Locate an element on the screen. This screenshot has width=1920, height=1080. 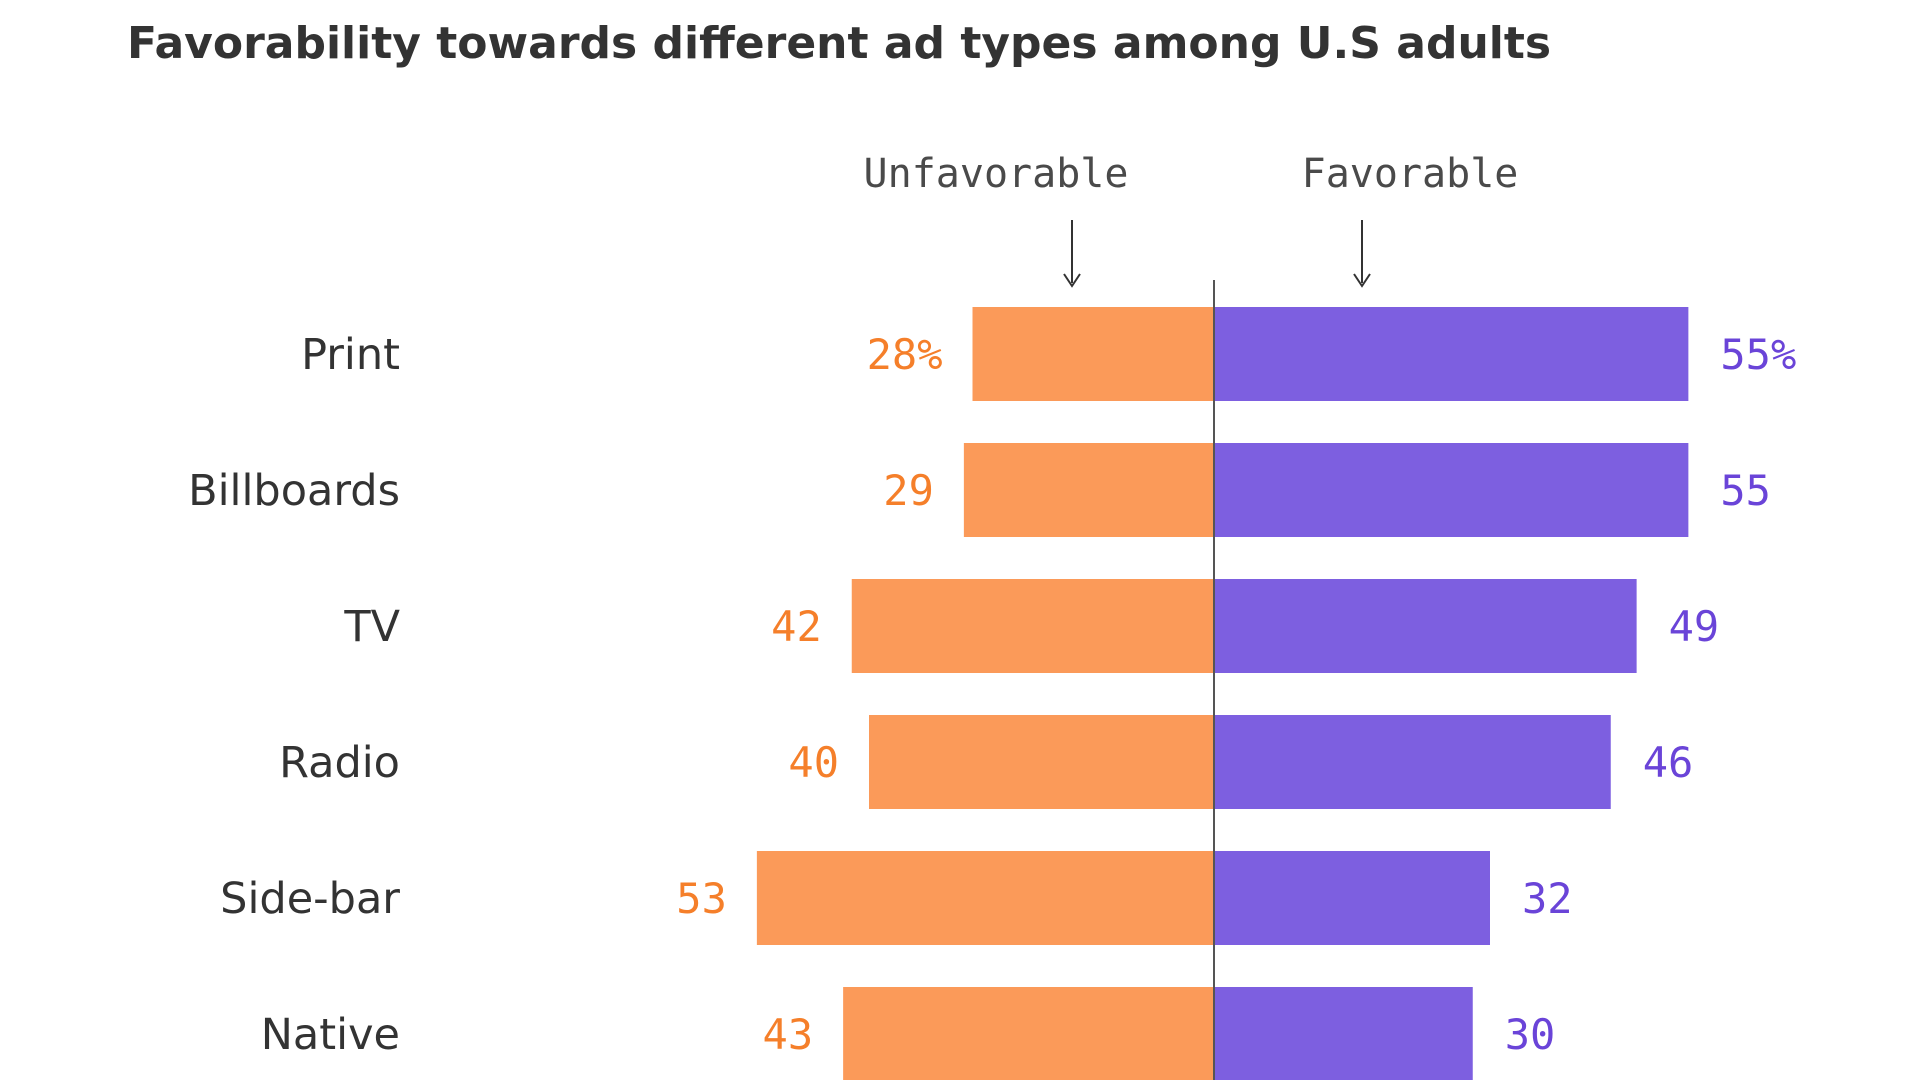
unfavorable-header: Unfavorable is located at coordinates (996, 174).